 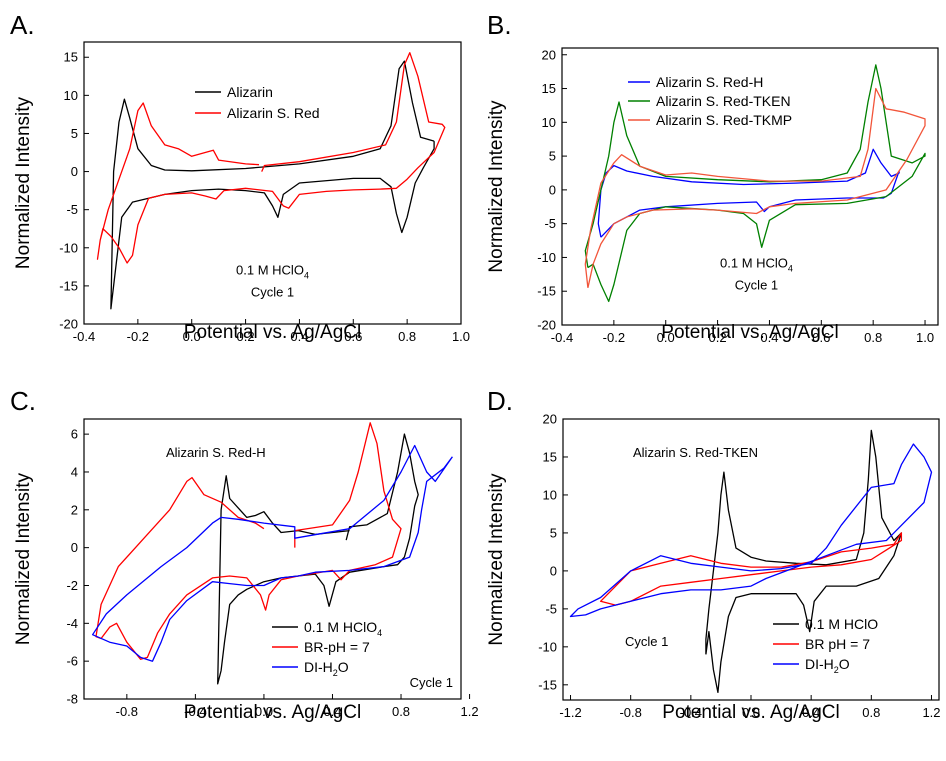 What do you see at coordinates (709, 82) in the screenshot?
I see `legend-label-b-1: Alizarin S. Red-H` at bounding box center [709, 82].